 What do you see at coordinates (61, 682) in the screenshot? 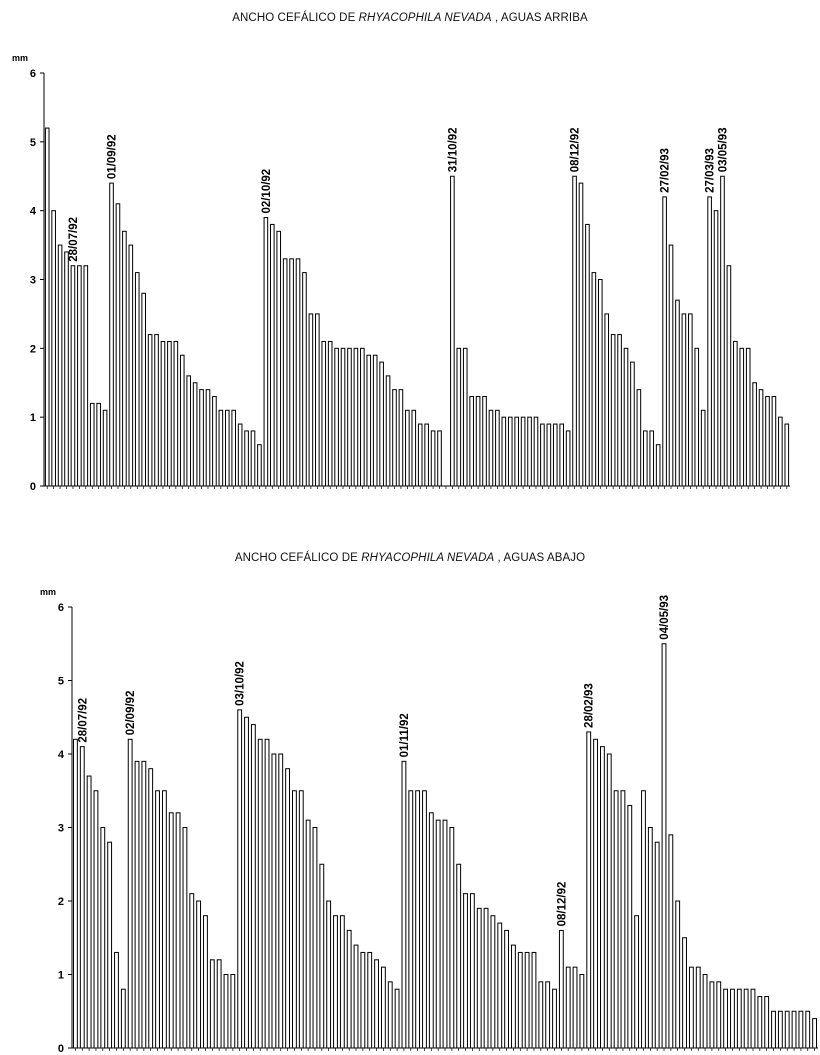
I see `y-tick-label: 5` at bounding box center [61, 682].